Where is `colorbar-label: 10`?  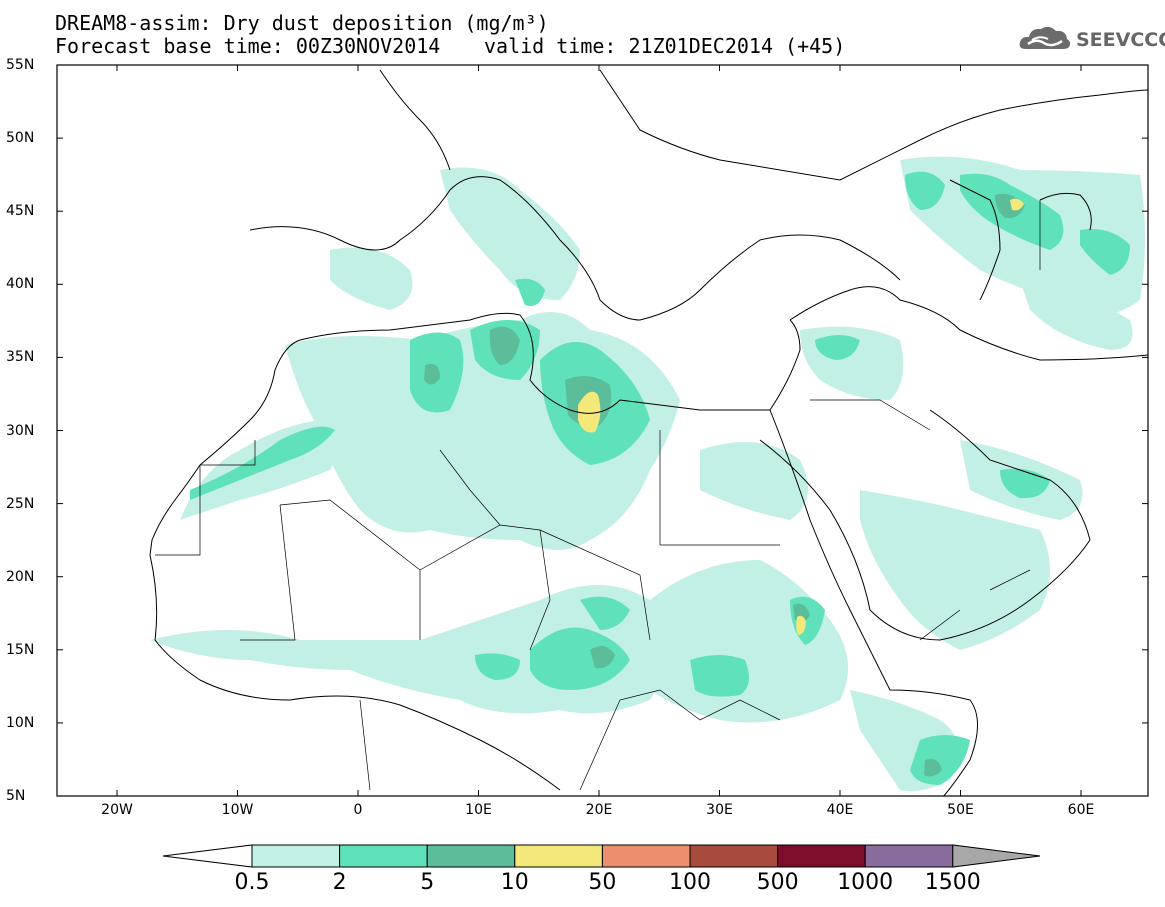
colorbar-label: 10 is located at coordinates (514, 882).